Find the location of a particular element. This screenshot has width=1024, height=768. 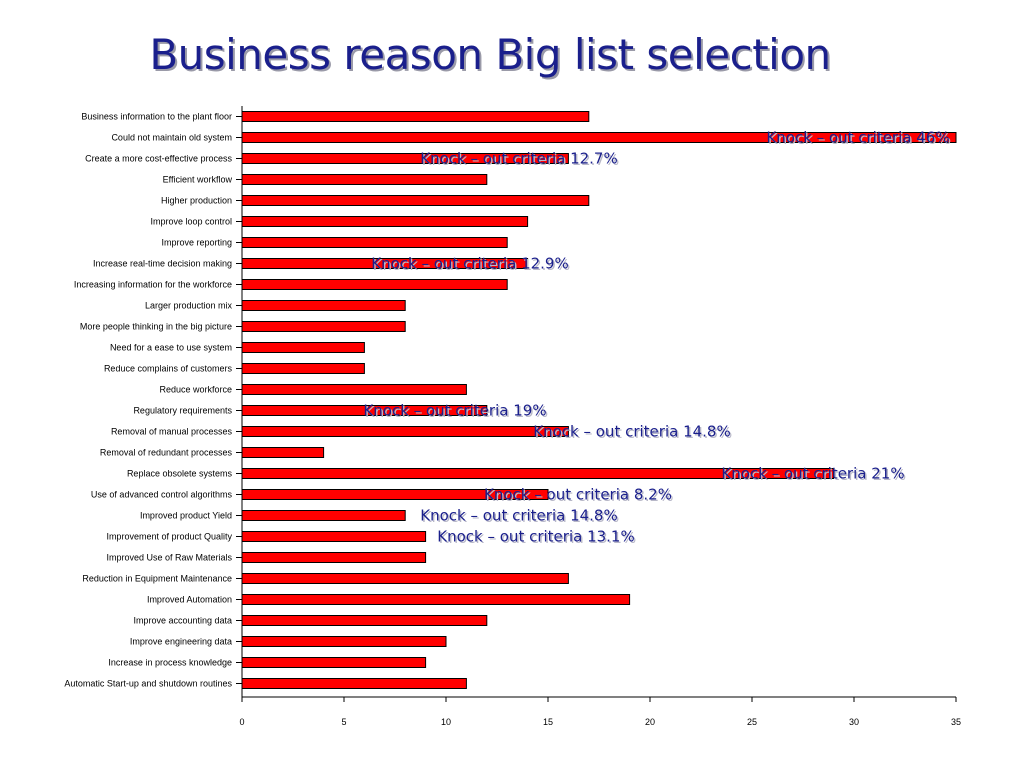

category-label: Increase real-time decision making is located at coordinates (162, 264).